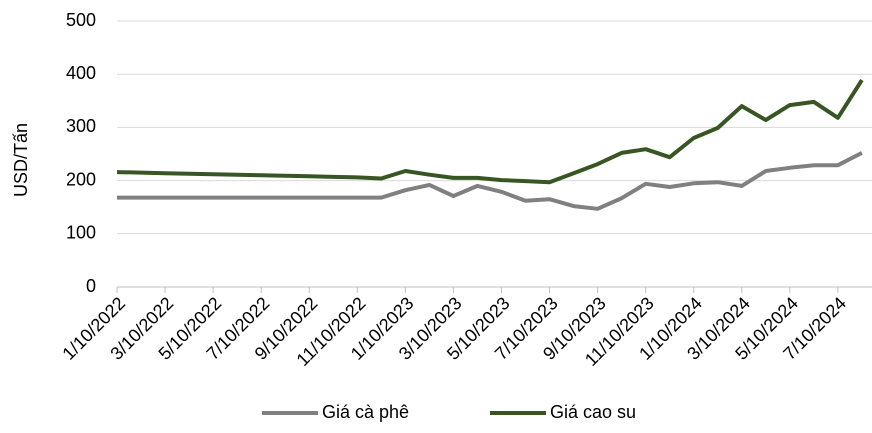 Image resolution: width=872 pixels, height=433 pixels. What do you see at coordinates (81, 233) in the screenshot?
I see `y-tick-label: 100` at bounding box center [81, 233].